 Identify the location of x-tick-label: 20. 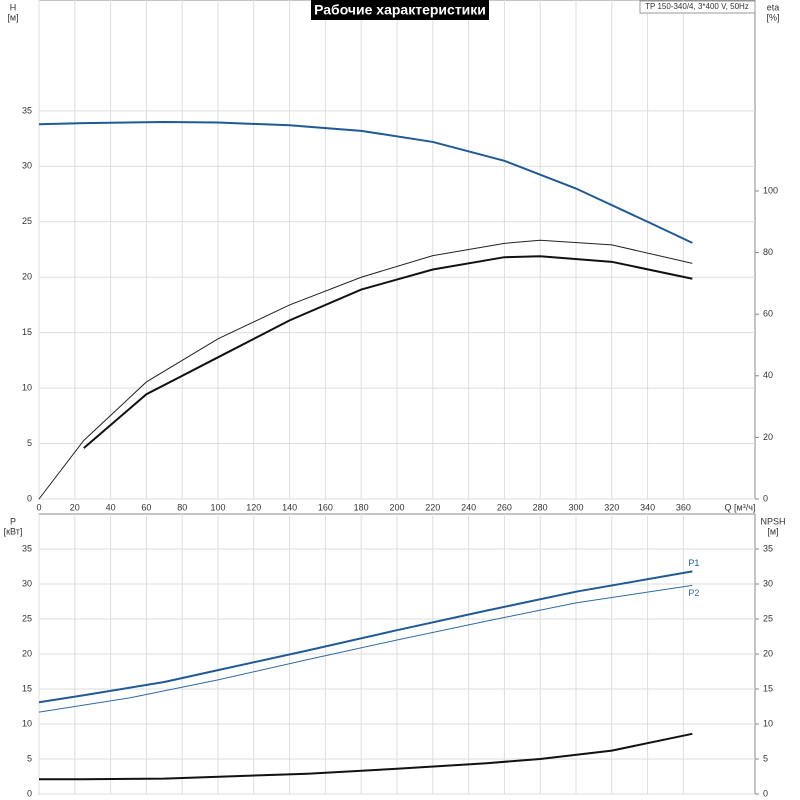
(75, 507).